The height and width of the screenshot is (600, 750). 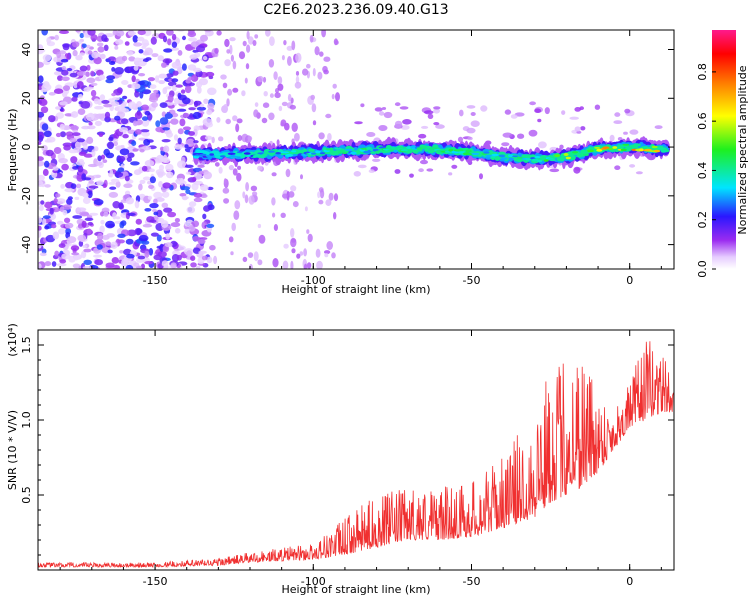 I want to click on colorbar-label: Normalized spectral amplitude, so click(x=742, y=149).